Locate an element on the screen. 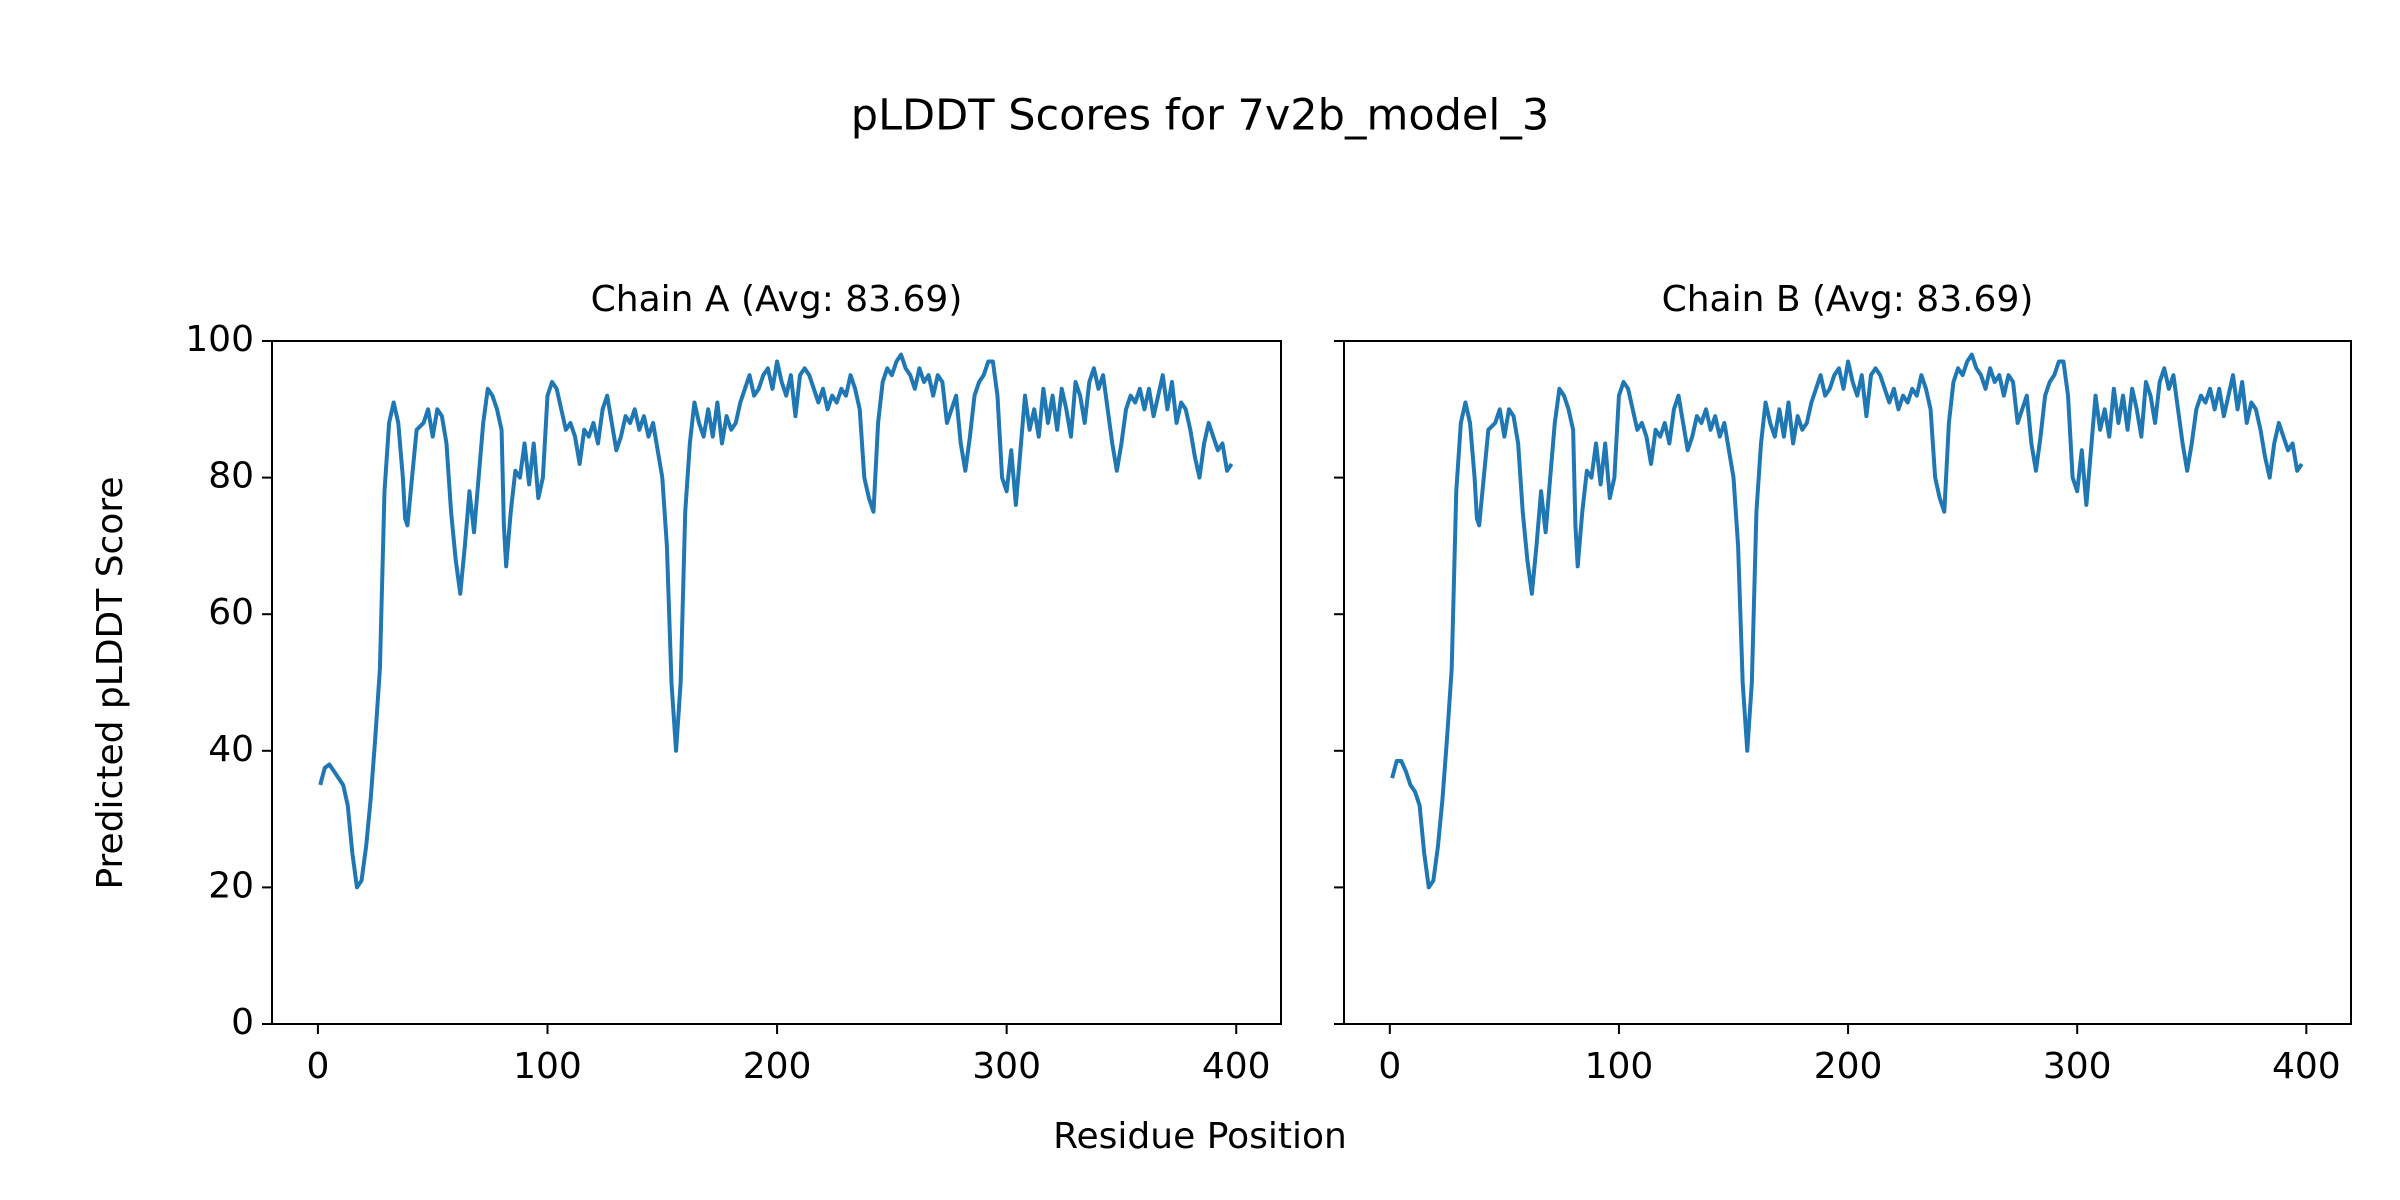  y-tick-label: 100 is located at coordinates (219, 339).